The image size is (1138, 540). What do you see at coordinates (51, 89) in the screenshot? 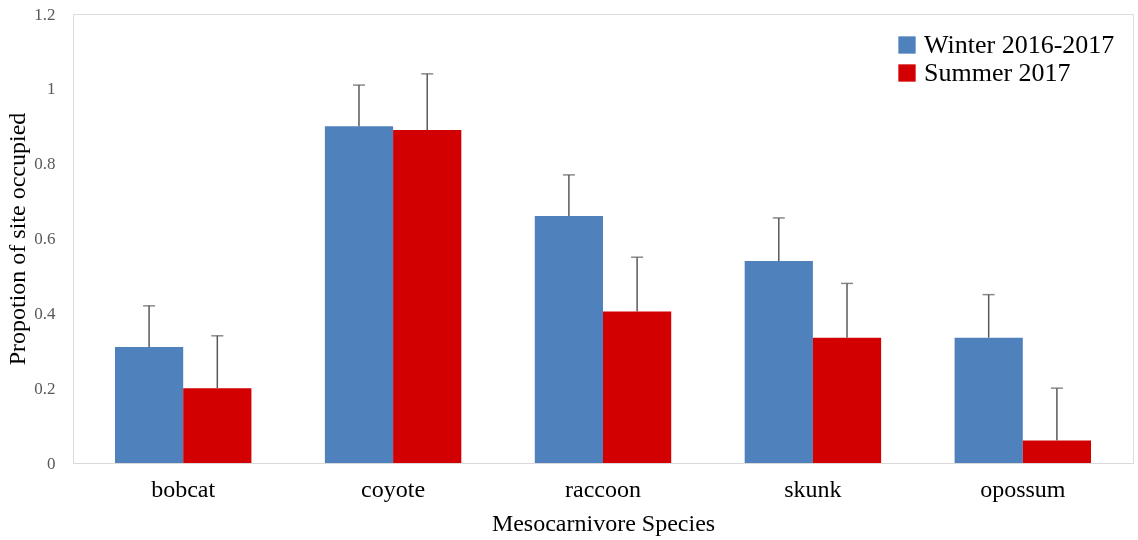
I see `y-tick-label: 1` at bounding box center [51, 89].